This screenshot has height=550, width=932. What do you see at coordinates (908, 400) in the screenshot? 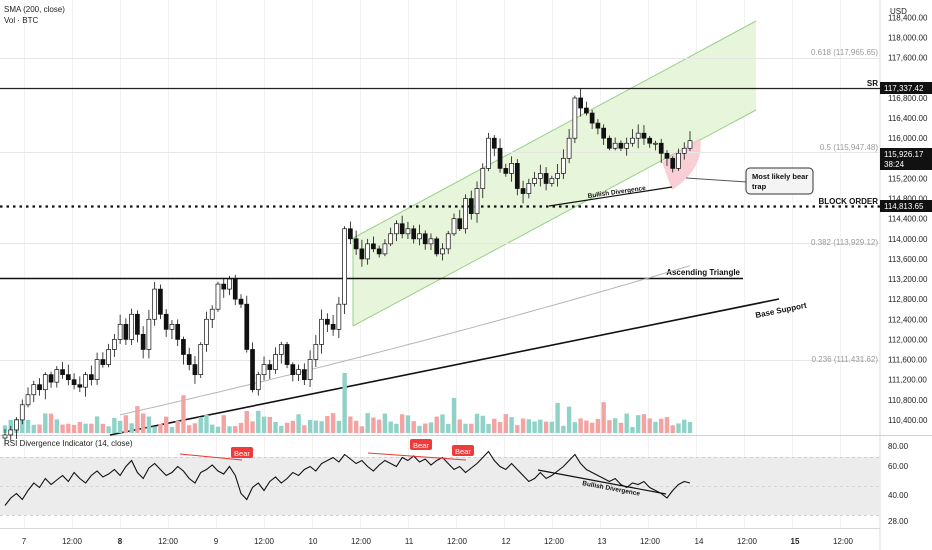
I see `price-tick: 110,800.00` at bounding box center [908, 400].